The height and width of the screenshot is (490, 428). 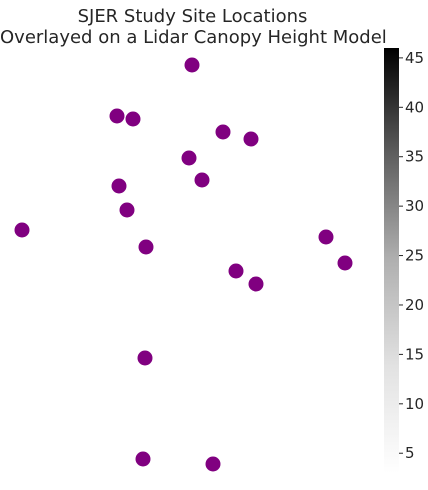 What do you see at coordinates (414, 107) in the screenshot?
I see `colorbar-tick-label: 40` at bounding box center [414, 107].